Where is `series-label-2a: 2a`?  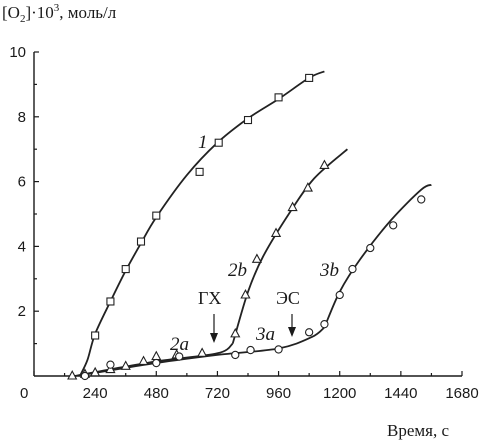 series-label-2a: 2a is located at coordinates (179, 344).